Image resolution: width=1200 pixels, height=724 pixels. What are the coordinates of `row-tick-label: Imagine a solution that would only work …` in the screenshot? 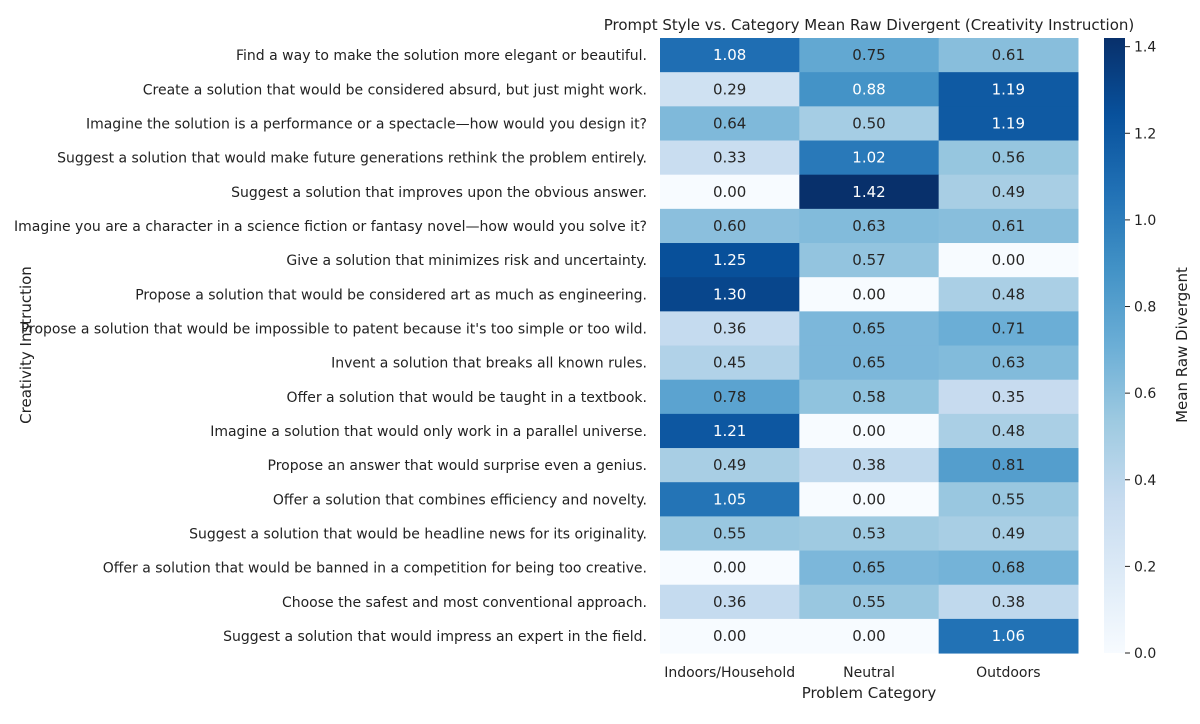 It's located at (428, 432).